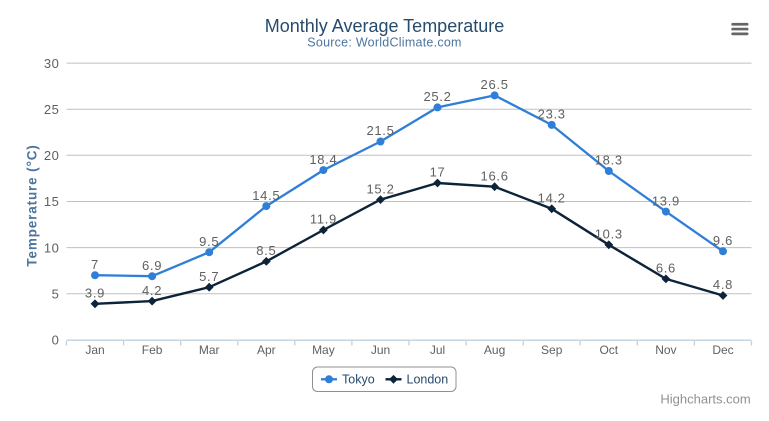 The height and width of the screenshot is (421, 769). What do you see at coordinates (152, 290) in the screenshot?
I see `svg-text: 4.2` at bounding box center [152, 290].